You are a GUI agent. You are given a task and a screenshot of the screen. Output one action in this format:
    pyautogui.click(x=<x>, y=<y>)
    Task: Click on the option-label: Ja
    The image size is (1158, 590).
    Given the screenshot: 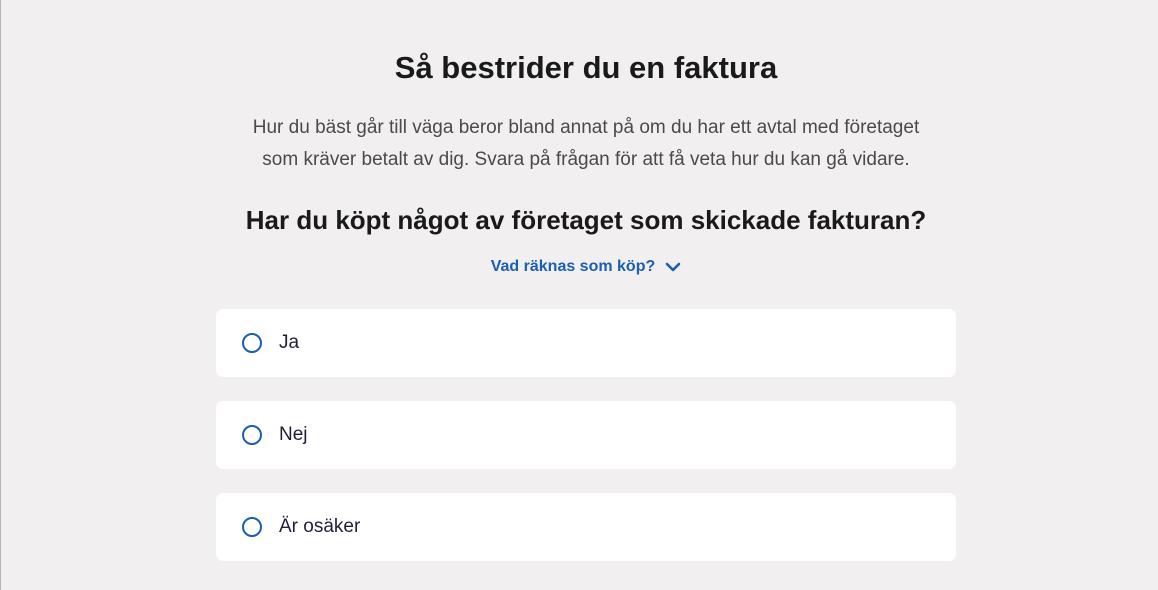 What is the action you would take?
    pyautogui.click(x=289, y=342)
    